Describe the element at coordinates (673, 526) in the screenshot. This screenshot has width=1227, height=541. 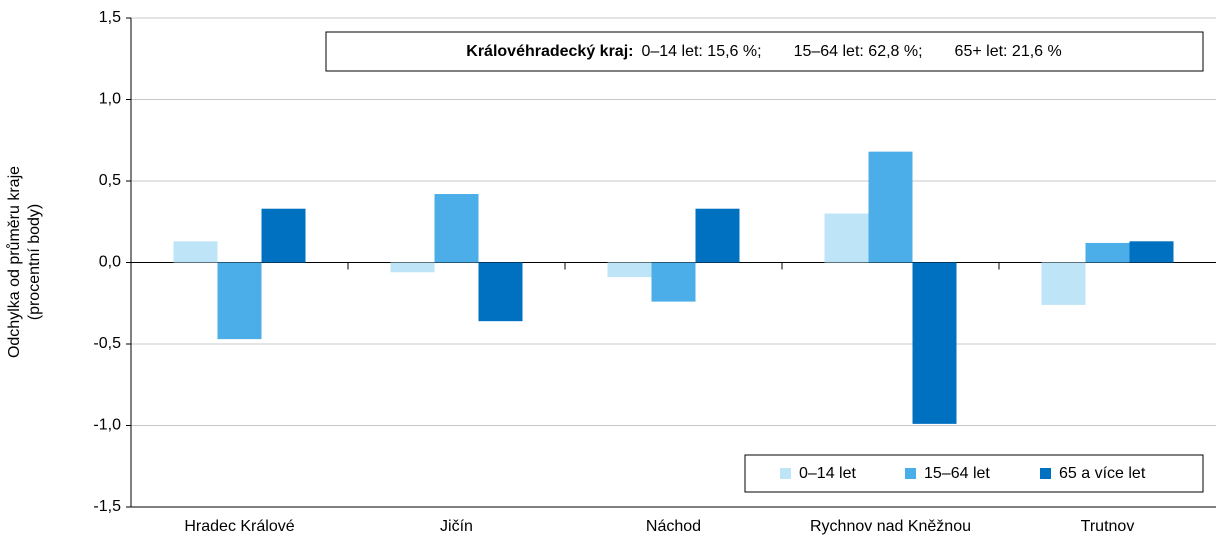
I see `x-tick-label: Náchod` at that location.